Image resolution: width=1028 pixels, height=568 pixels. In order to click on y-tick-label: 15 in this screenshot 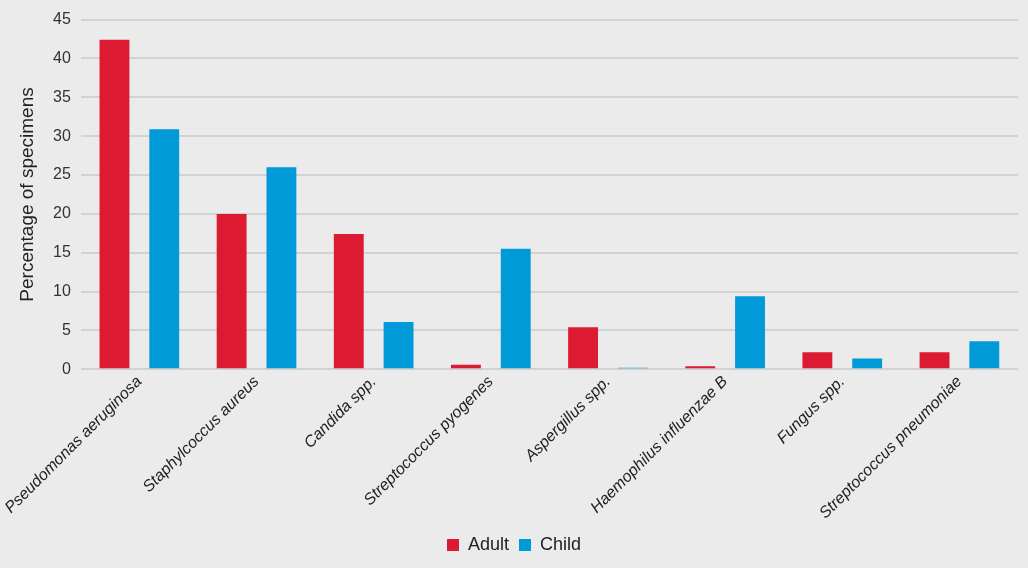, I will do `click(62, 252)`.